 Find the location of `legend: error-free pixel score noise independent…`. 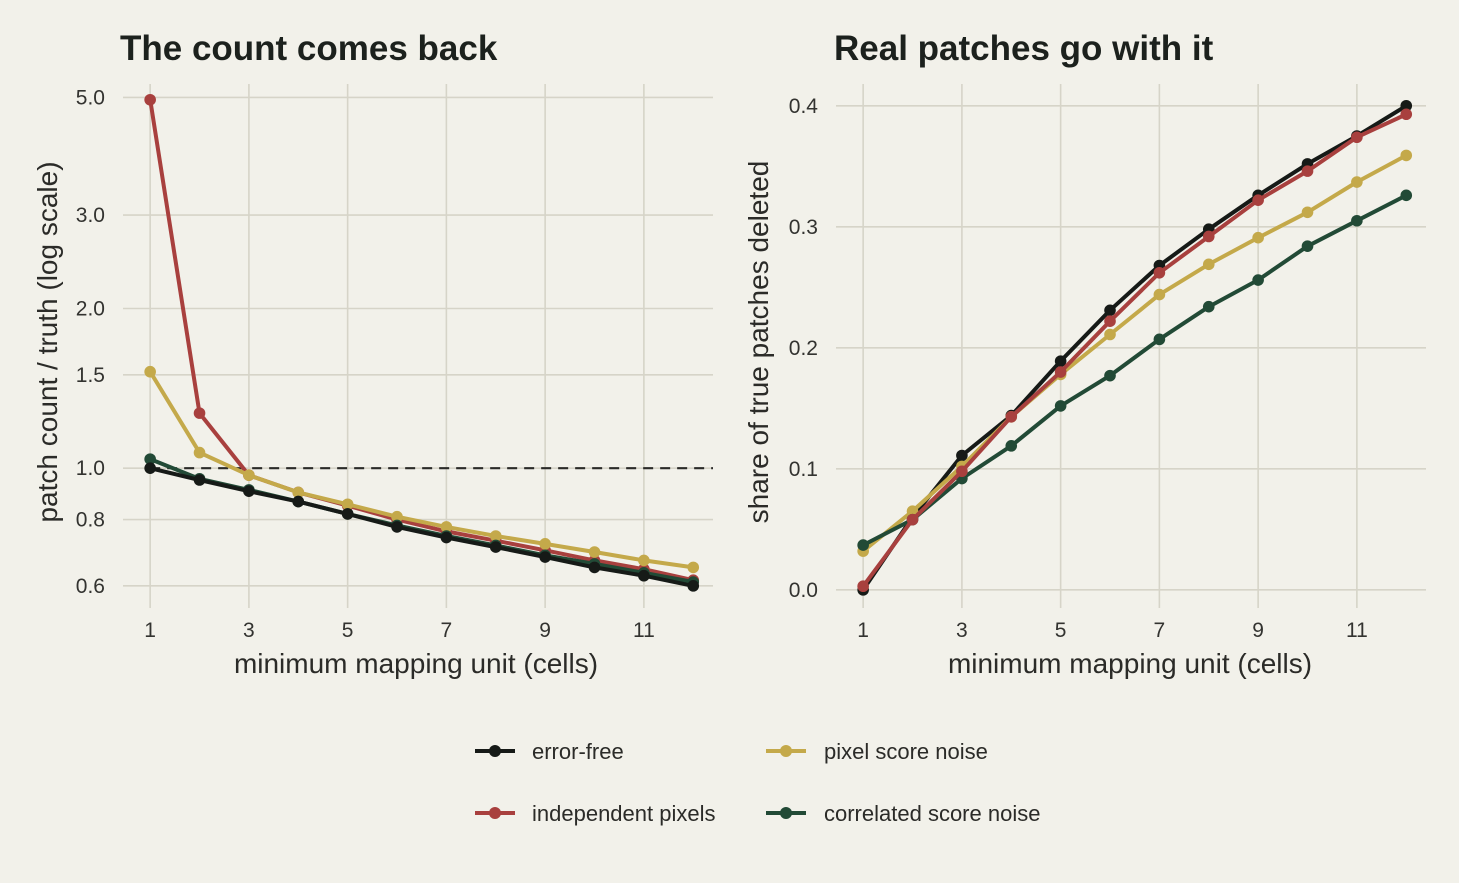

legend: error-free pixel score noise independent… is located at coordinates (757, 782).